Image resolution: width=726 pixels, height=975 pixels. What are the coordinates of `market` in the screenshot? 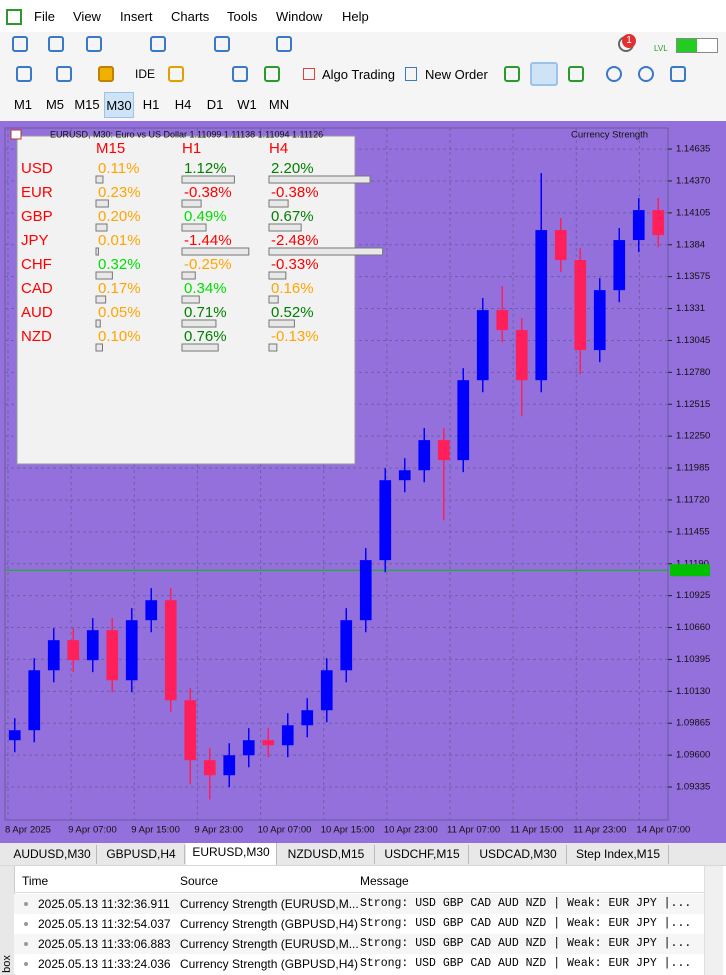 It's located at (106, 74).